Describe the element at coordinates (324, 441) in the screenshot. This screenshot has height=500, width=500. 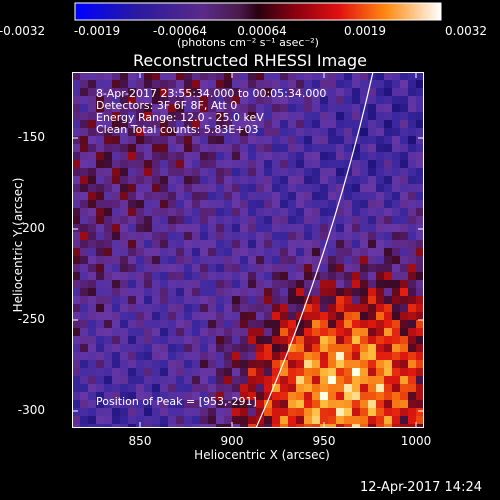
I see `x-tick-label: 950` at that location.